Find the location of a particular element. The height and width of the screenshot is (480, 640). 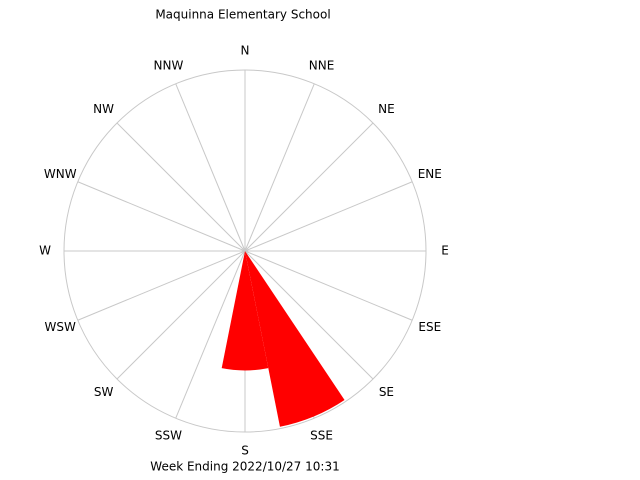

chart-subtitle: Week Ending 2022/10/27 10:31 is located at coordinates (244, 467).